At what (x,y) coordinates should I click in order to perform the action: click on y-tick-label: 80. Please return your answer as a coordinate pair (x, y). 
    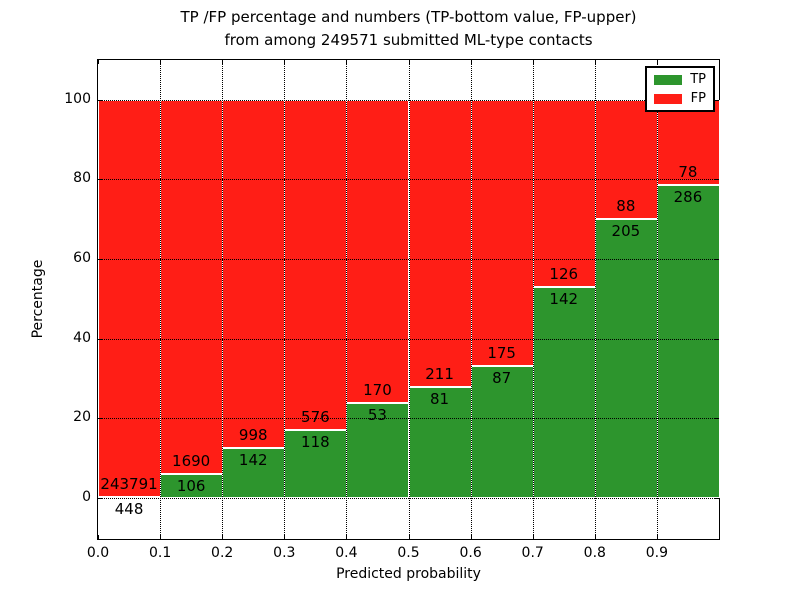
    Looking at the image, I should click on (82, 178).